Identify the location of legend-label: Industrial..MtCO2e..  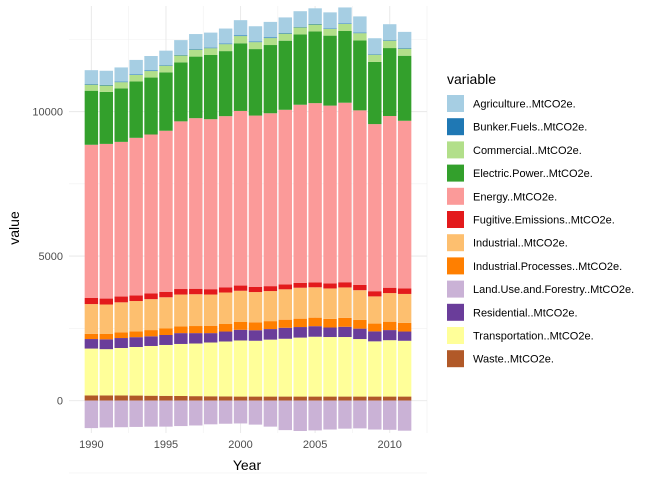
(520, 244).